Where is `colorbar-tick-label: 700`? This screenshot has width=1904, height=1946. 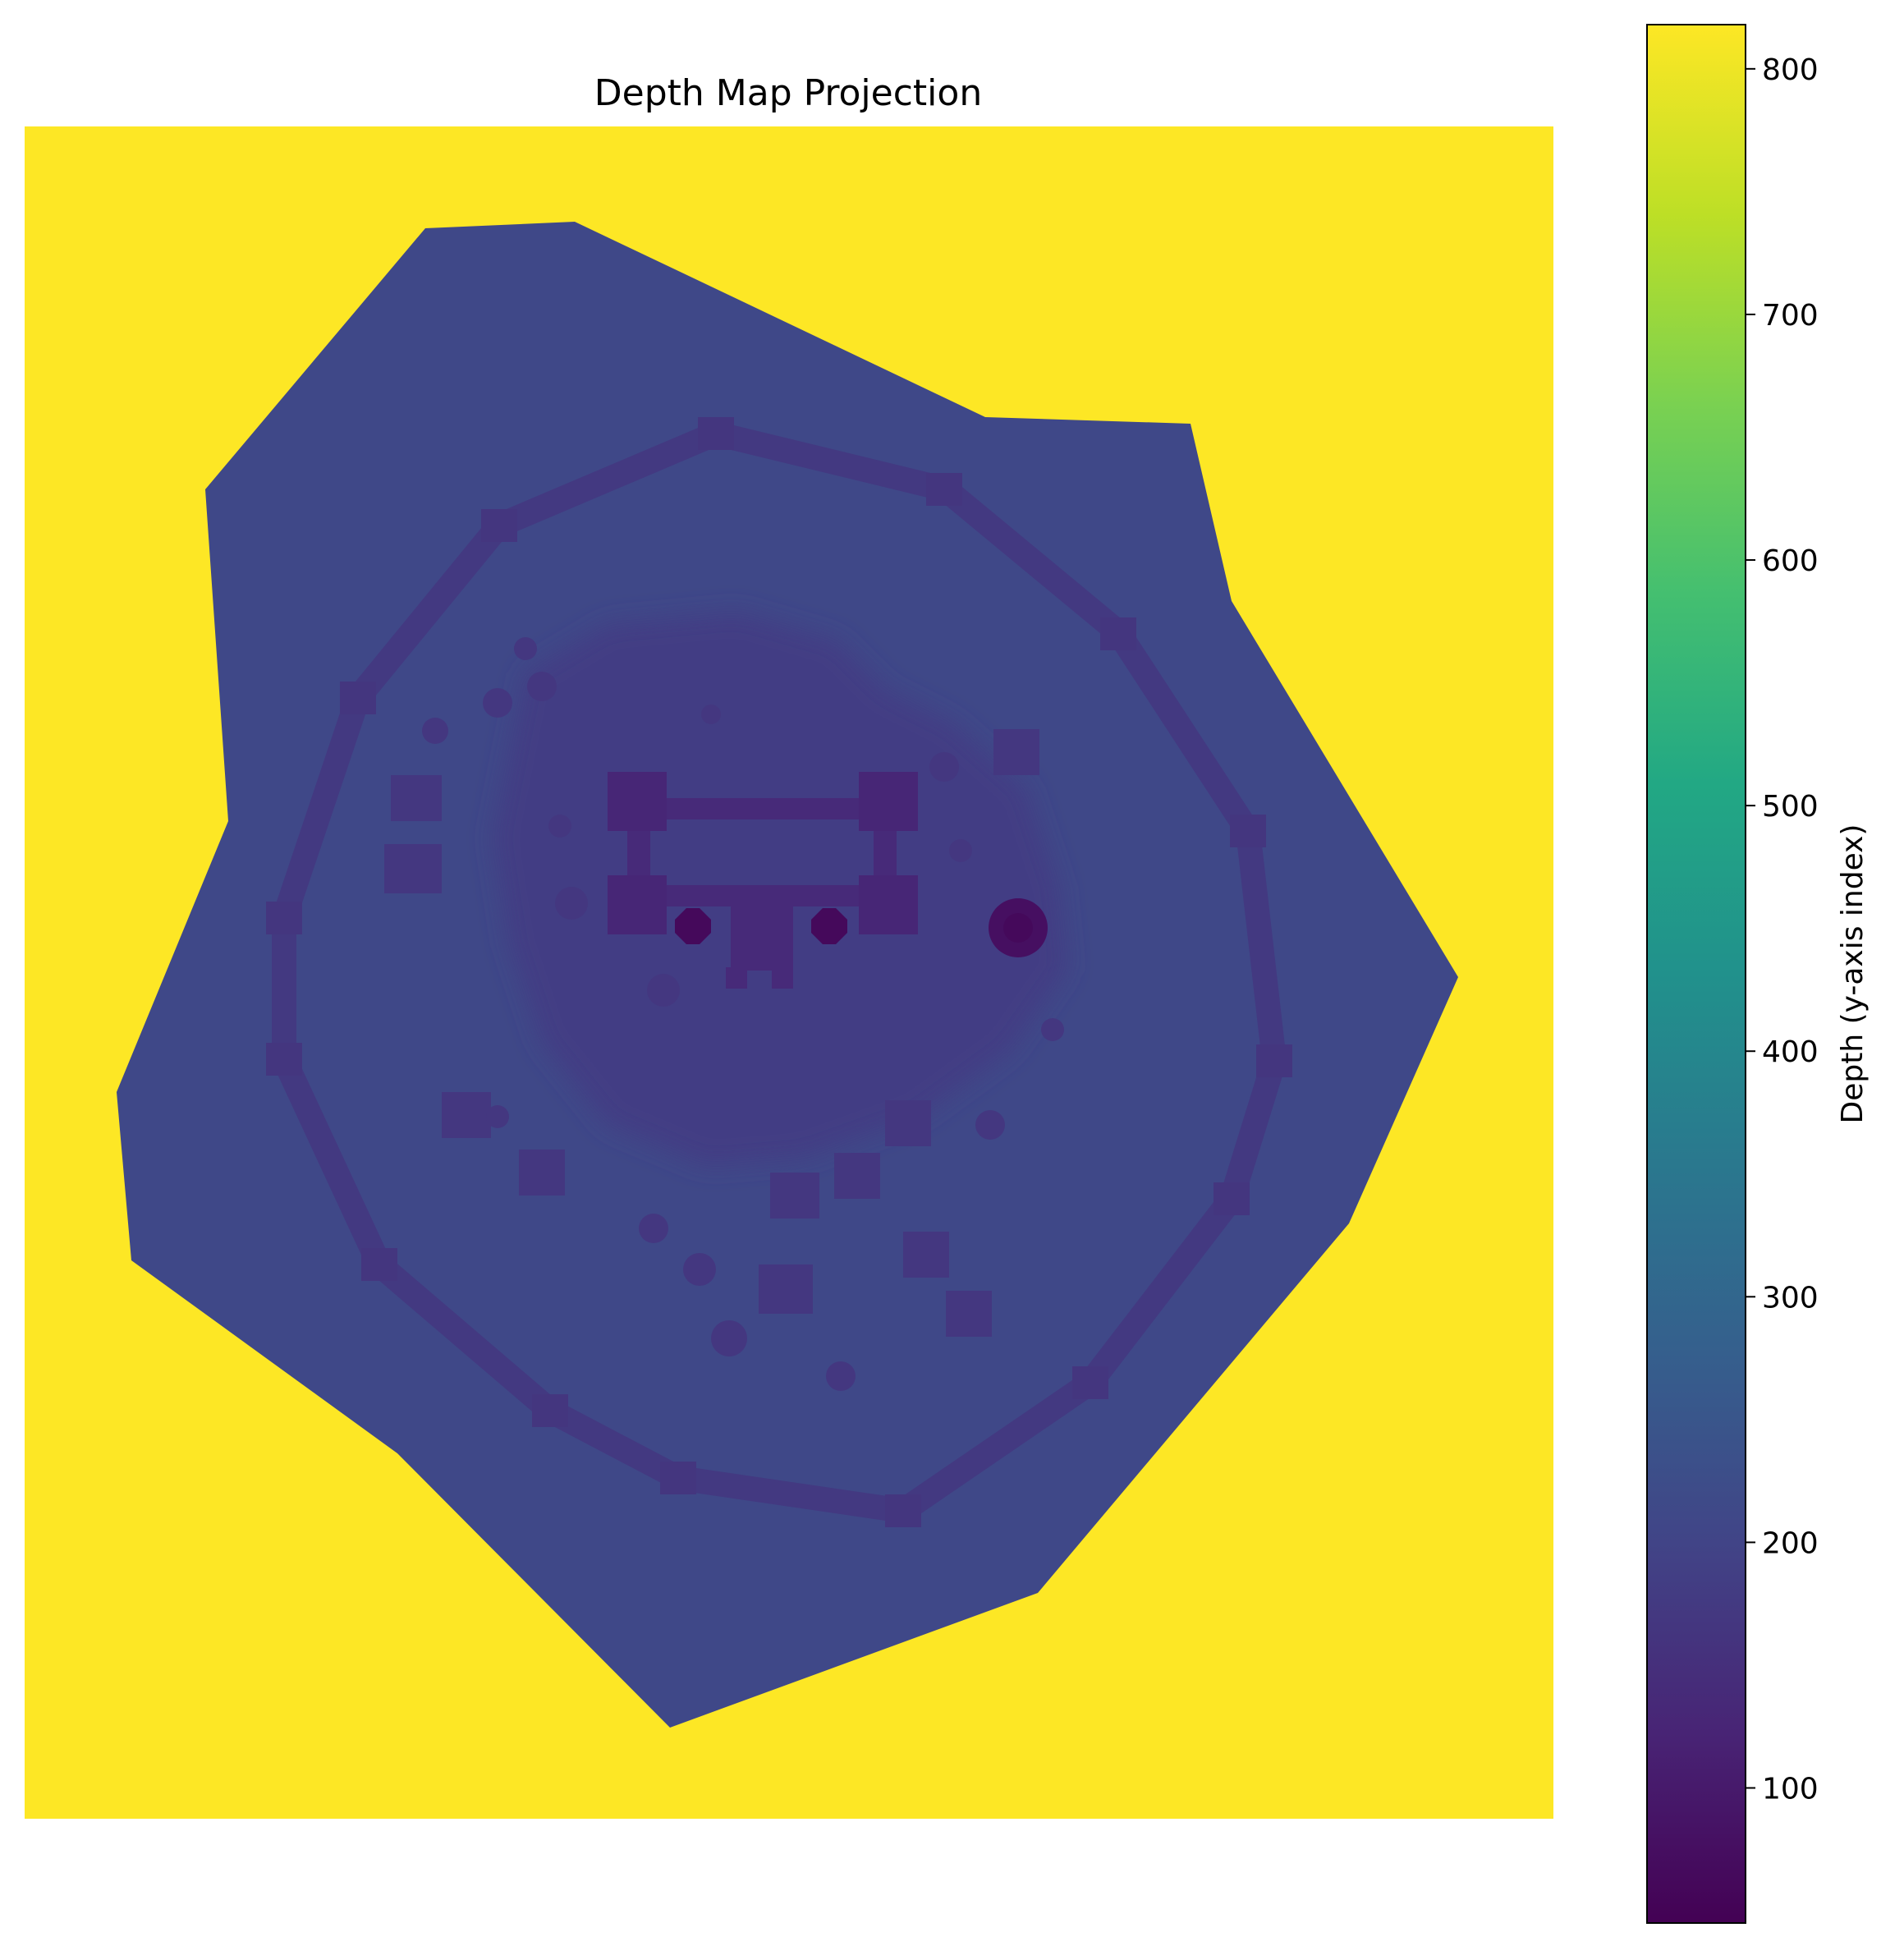
colorbar-tick-label: 700 is located at coordinates (1790, 316).